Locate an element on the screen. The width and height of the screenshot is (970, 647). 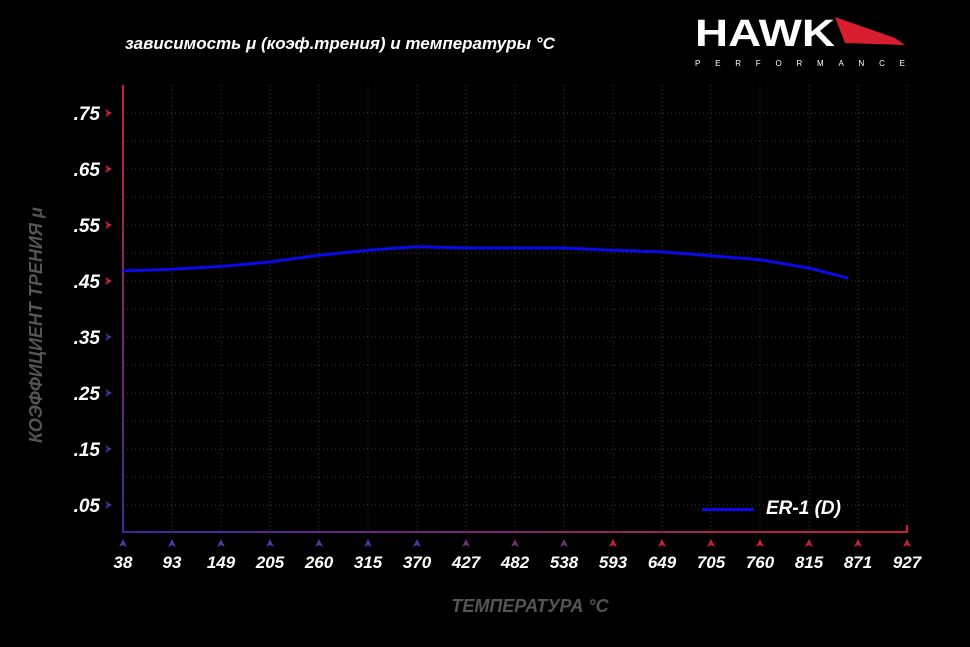
y-tick-label: .05 is located at coordinates (87, 506).